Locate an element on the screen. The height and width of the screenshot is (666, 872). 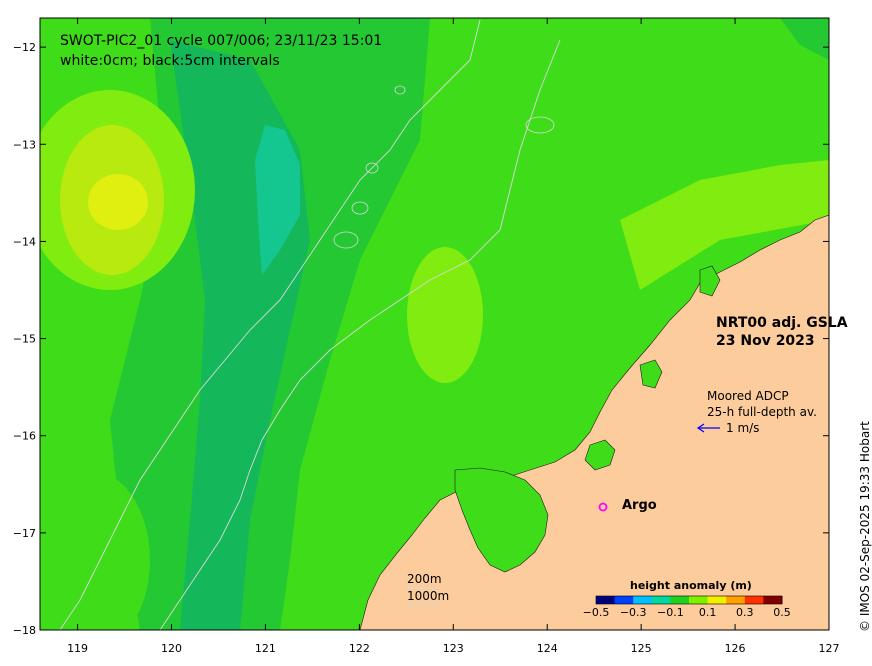
x-tick-label: 127 is located at coordinates (829, 648).